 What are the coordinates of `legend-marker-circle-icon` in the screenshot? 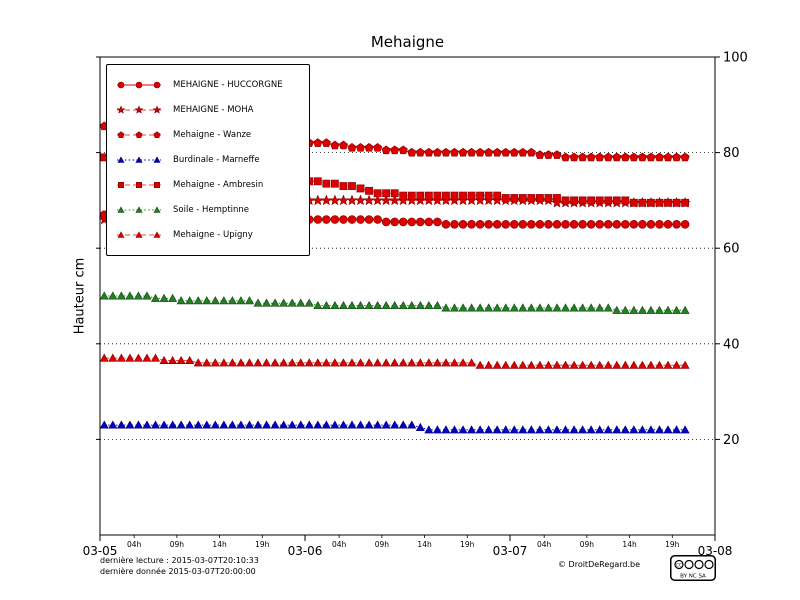 It's located at (139, 85).